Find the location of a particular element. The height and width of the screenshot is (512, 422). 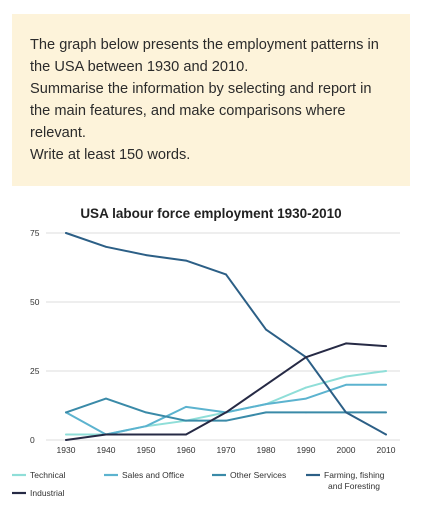

legend-label: Industrial is located at coordinates (47, 493).